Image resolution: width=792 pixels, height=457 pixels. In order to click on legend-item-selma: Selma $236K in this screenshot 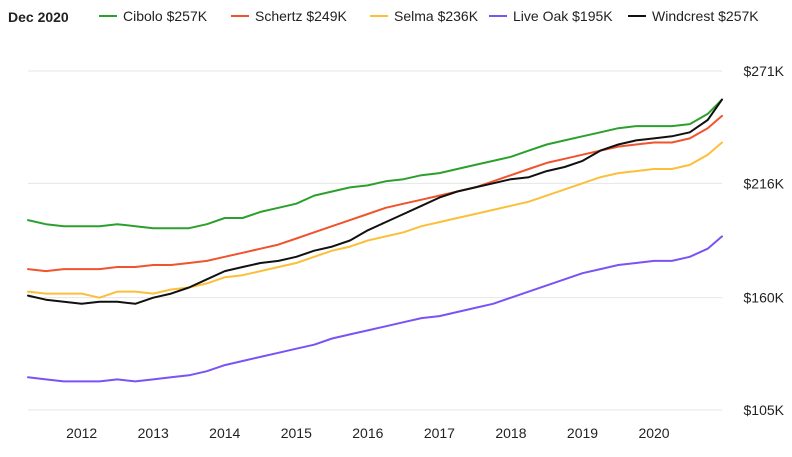, I will do `click(424, 16)`.